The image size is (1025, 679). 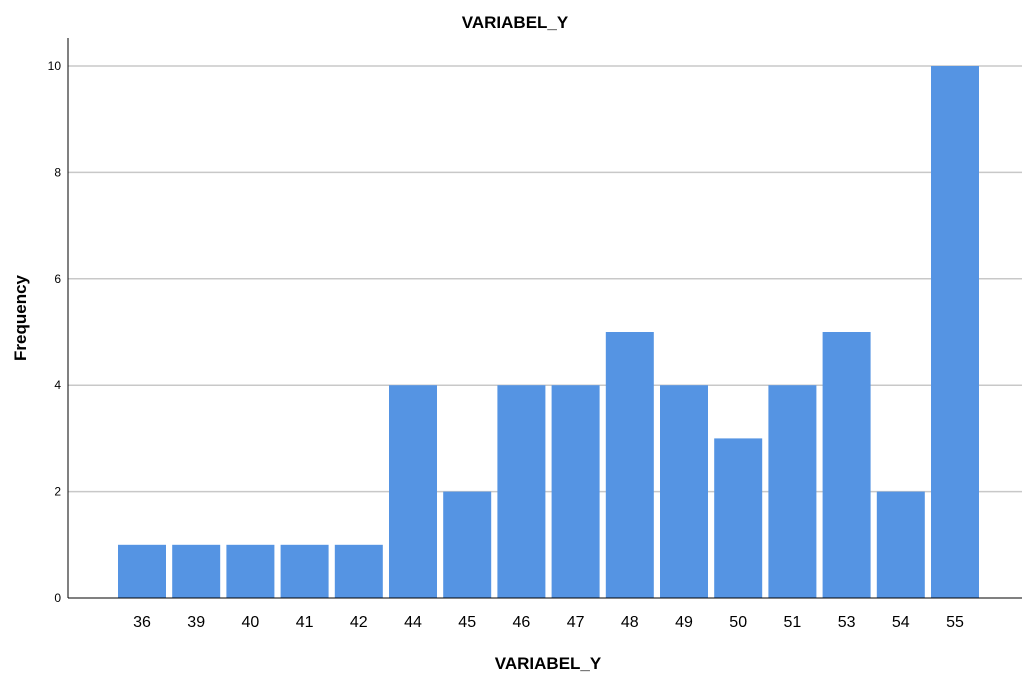 What do you see at coordinates (251, 622) in the screenshot?
I see `x-tick-label: 40` at bounding box center [251, 622].